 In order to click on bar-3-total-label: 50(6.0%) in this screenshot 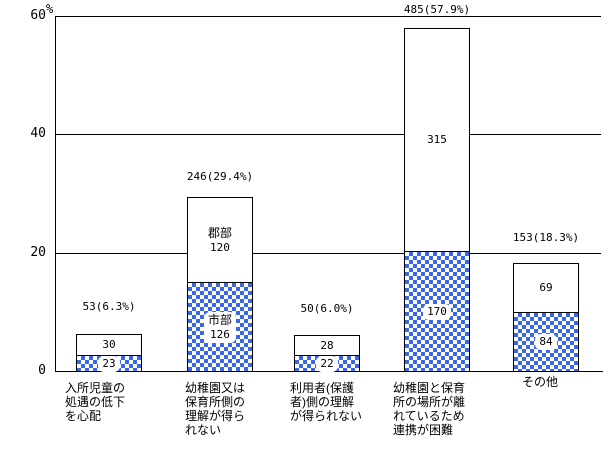, I will do `click(327, 308)`.